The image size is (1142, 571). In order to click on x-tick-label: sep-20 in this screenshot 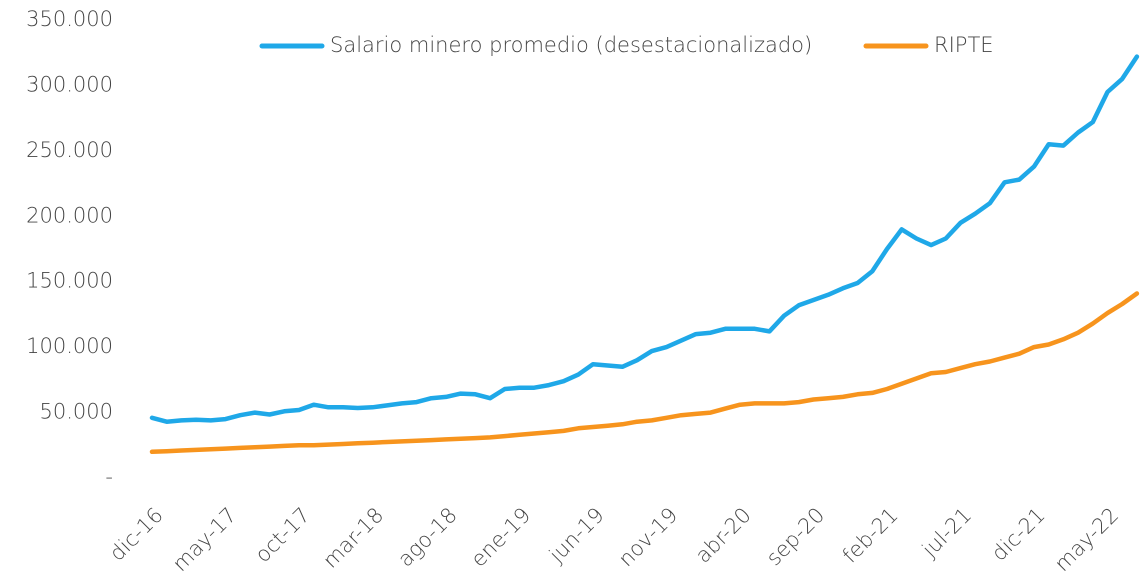, I will do `click(796, 537)`.